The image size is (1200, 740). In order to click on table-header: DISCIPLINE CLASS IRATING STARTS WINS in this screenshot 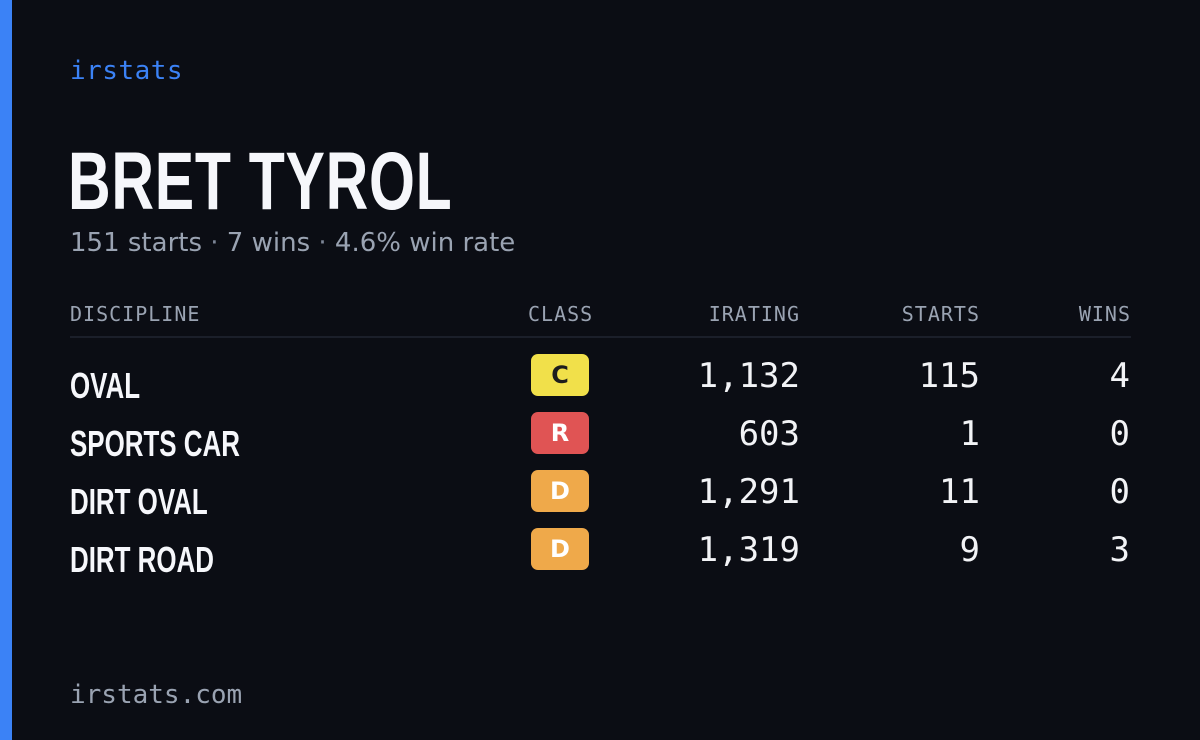, I will do `click(600, 317)`.